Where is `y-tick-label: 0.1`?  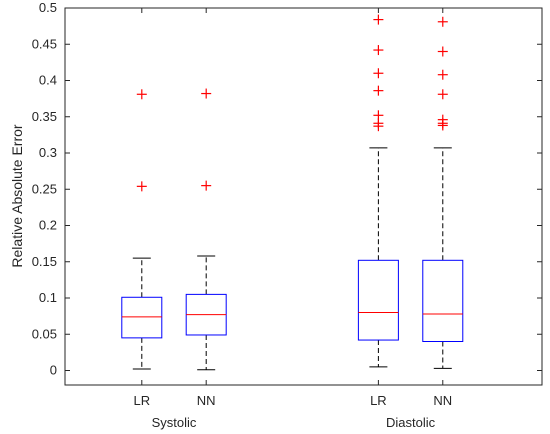 y-tick-label: 0.1 is located at coordinates (48, 297).